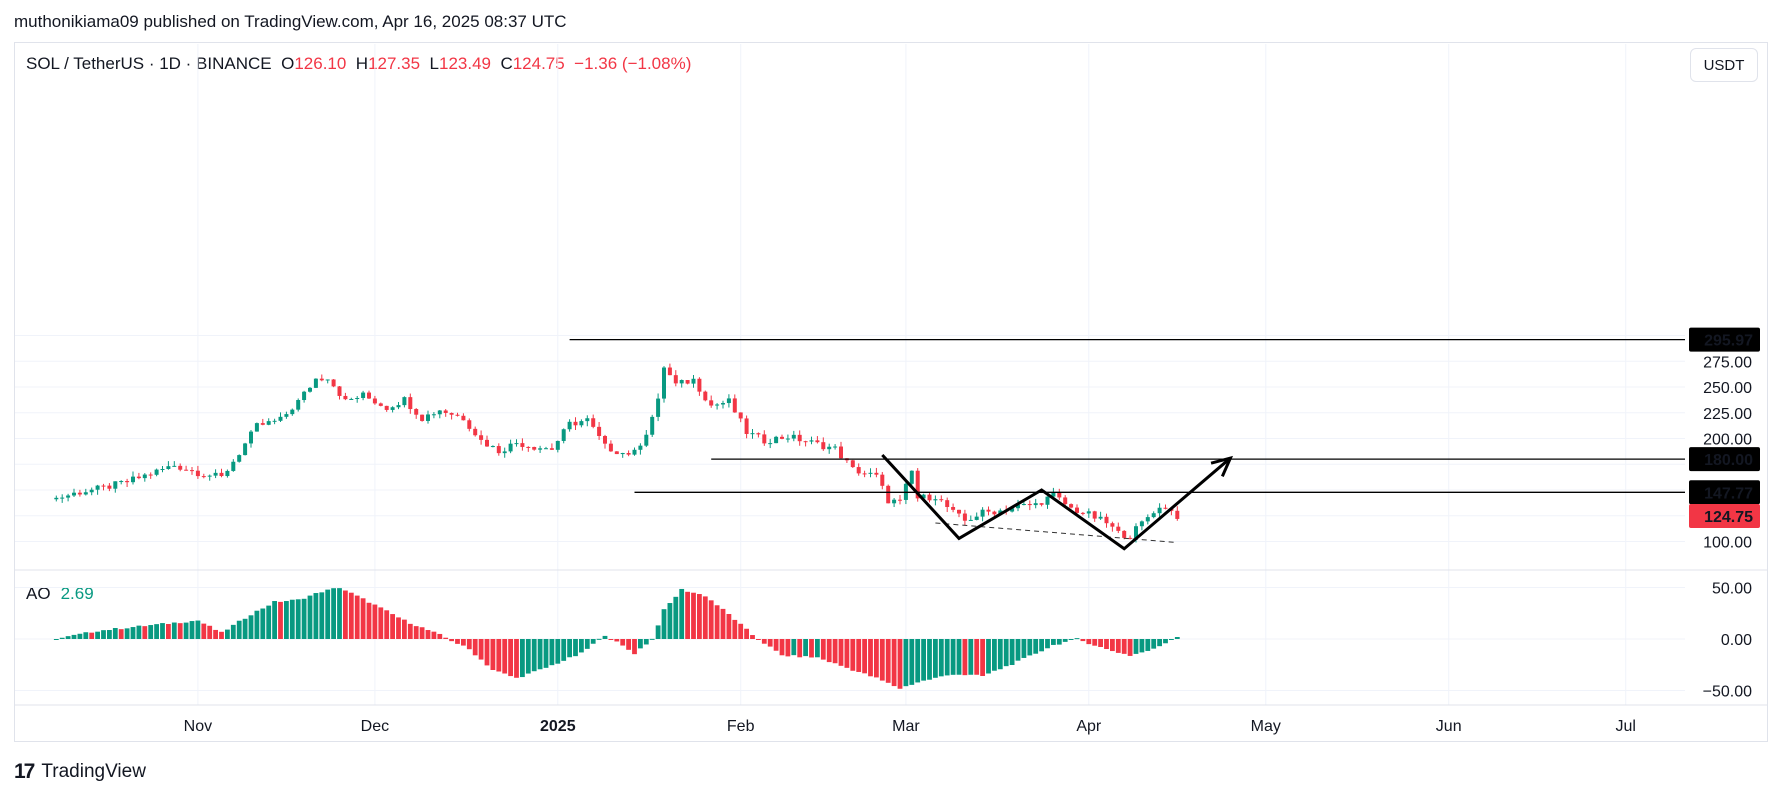 This screenshot has width=1781, height=799. Describe the element at coordinates (1089, 726) in the screenshot. I see `time-tick-label-5: Apr` at that location.